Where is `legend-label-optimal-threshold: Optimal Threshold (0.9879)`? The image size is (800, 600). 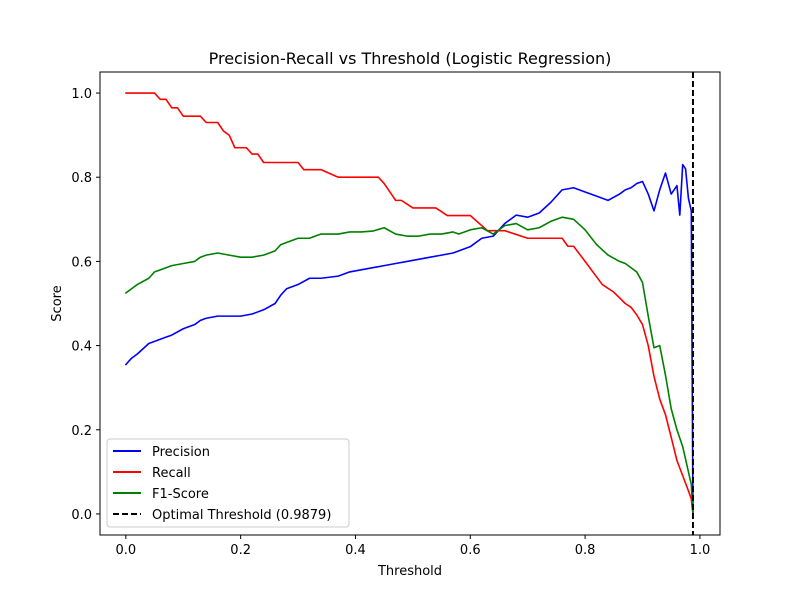 legend-label-optimal-threshold: Optimal Threshold (0.9879) is located at coordinates (241, 515).